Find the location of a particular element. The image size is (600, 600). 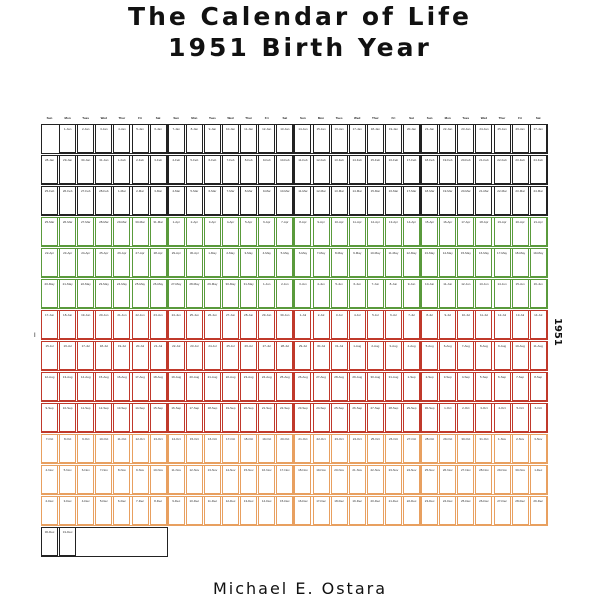

calendar-day-cell: 21-Mar is located at coordinates (484, 200).